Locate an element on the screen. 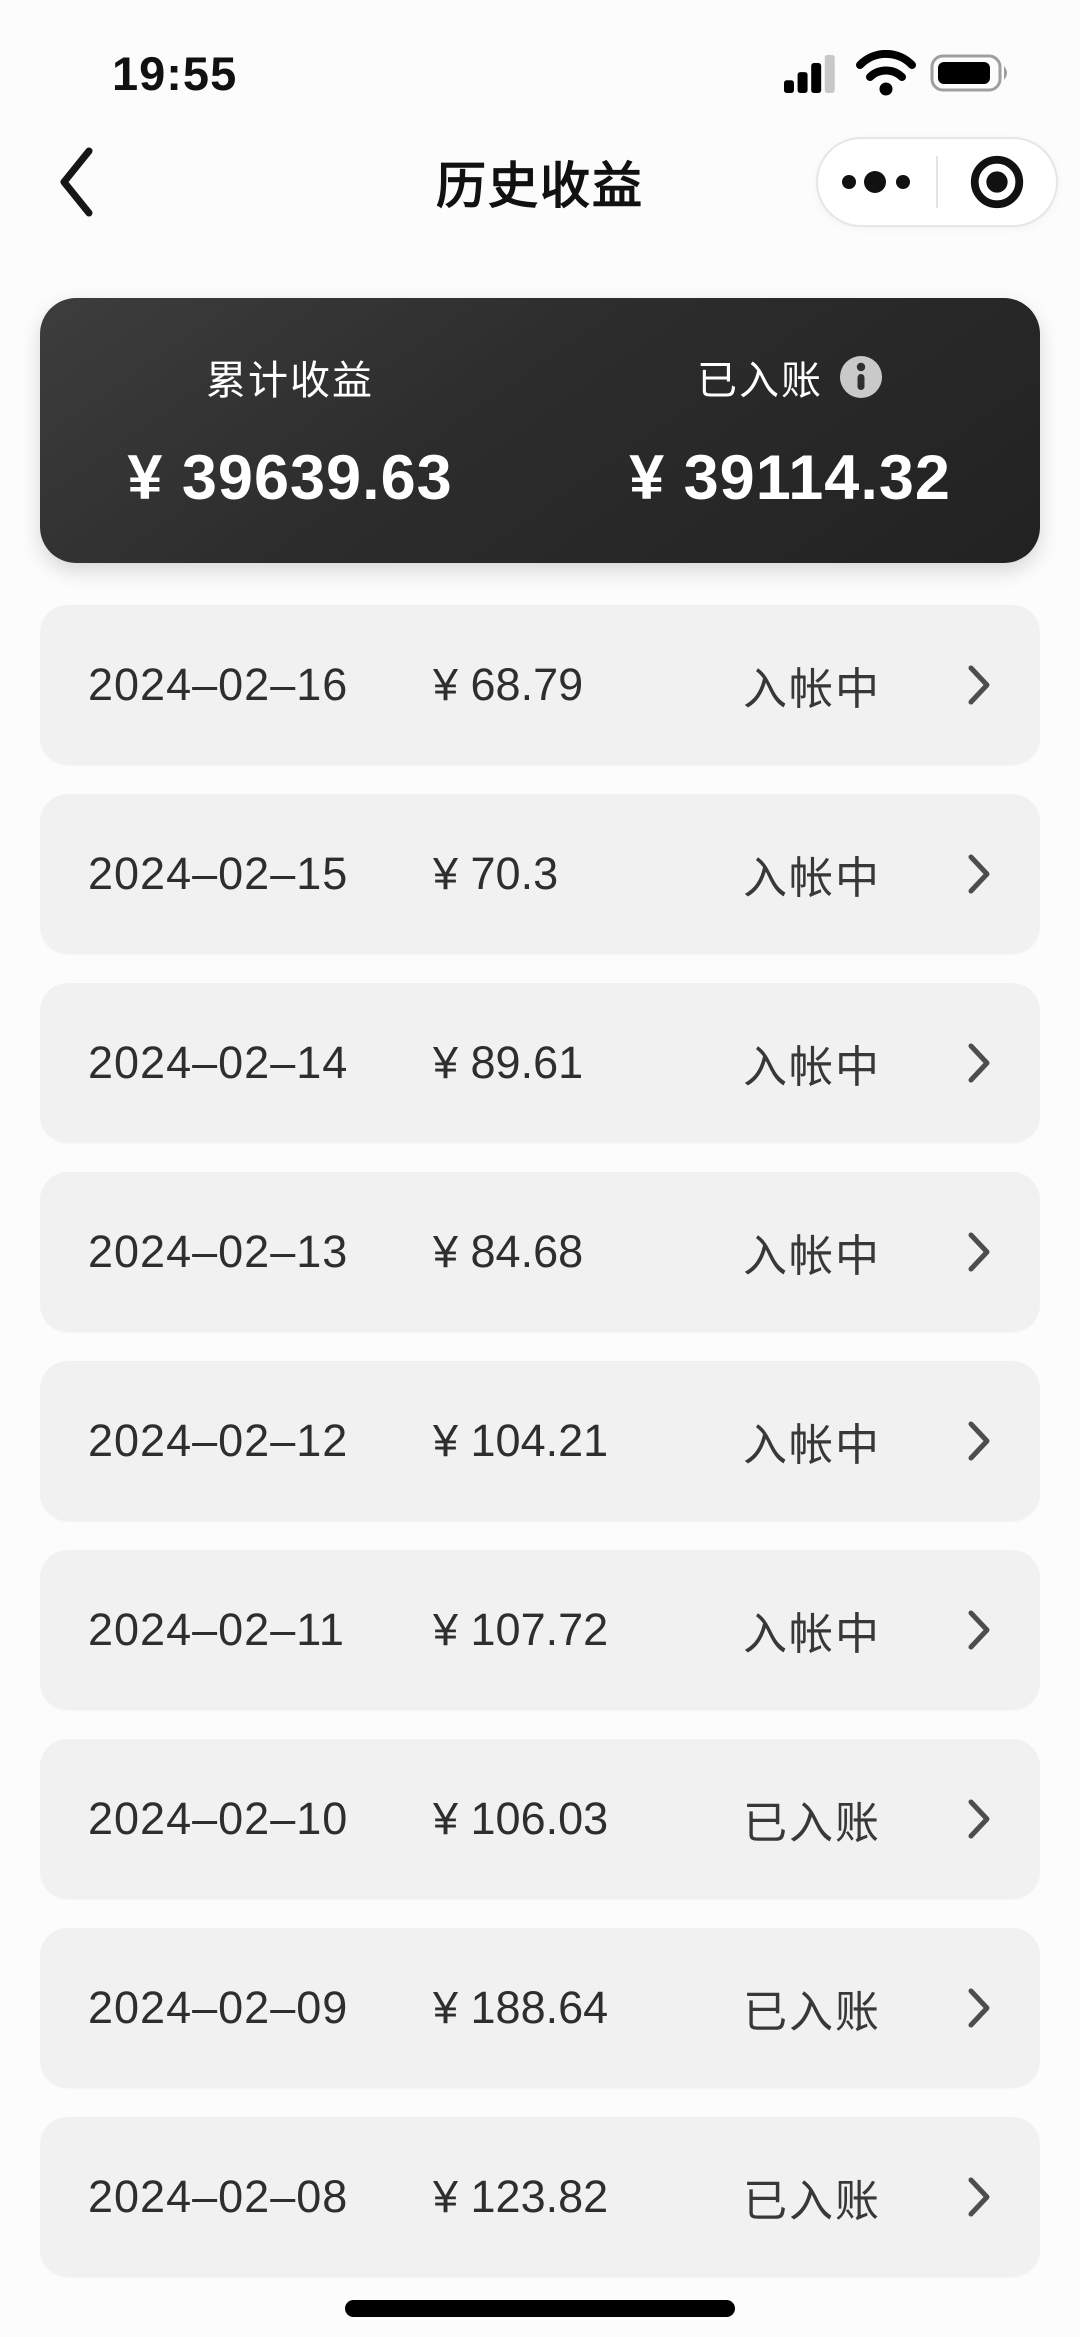 Image resolution: width=1080 pixels, height=2337 pixels. row-amount: ¥ 188.64 is located at coordinates (521, 2007).